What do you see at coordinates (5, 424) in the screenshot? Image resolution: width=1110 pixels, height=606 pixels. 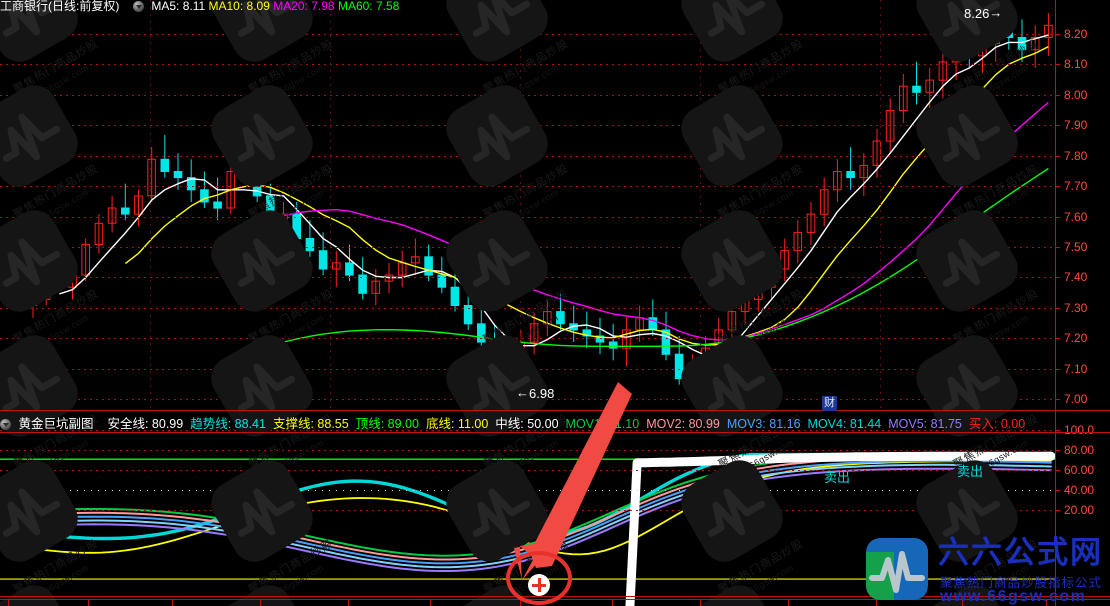 I see `indicator-bulb-icon` at bounding box center [5, 424].